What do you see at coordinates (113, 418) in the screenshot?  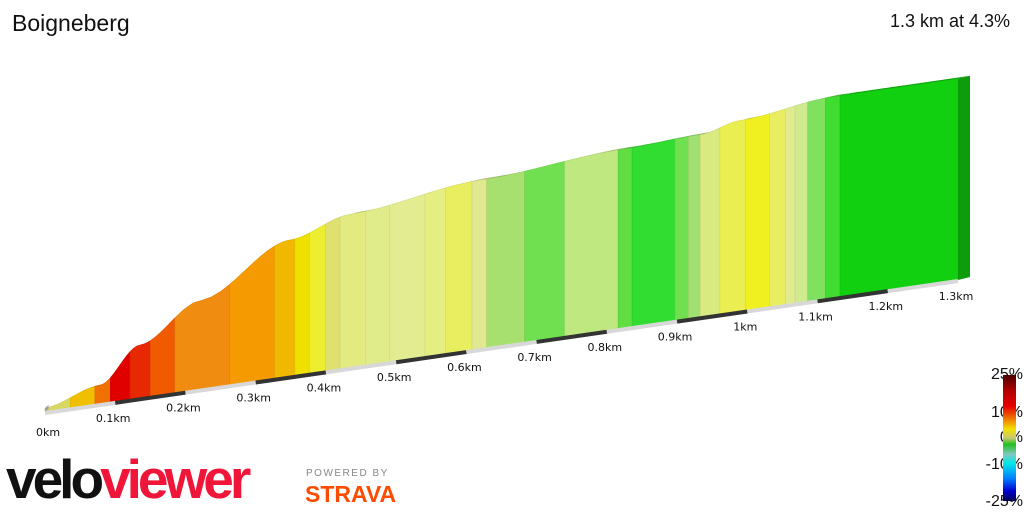 I see `x-tick-label: 0.1km` at bounding box center [113, 418].